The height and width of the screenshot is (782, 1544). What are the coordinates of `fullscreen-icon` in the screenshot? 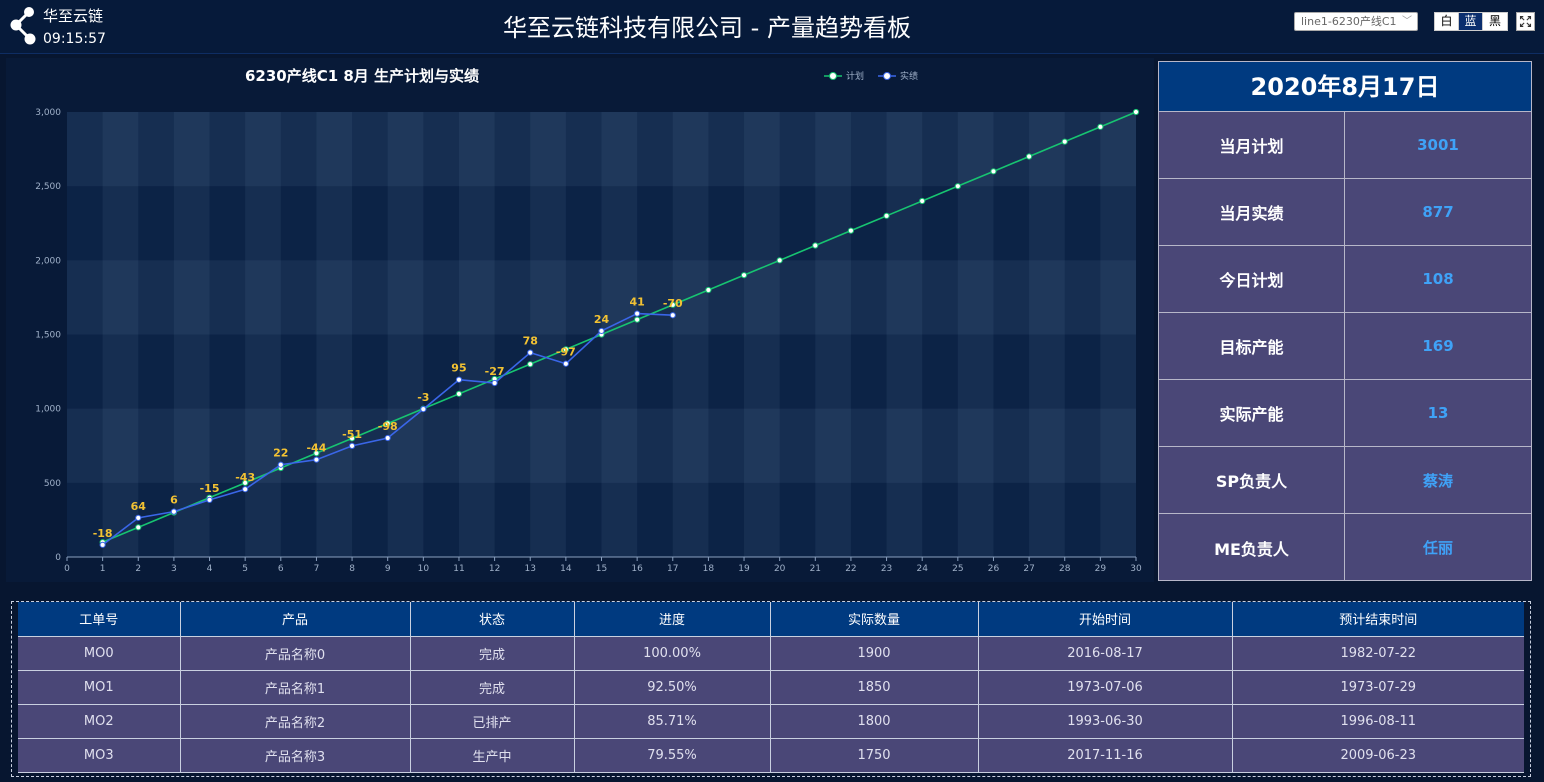 It's located at (1525, 21).